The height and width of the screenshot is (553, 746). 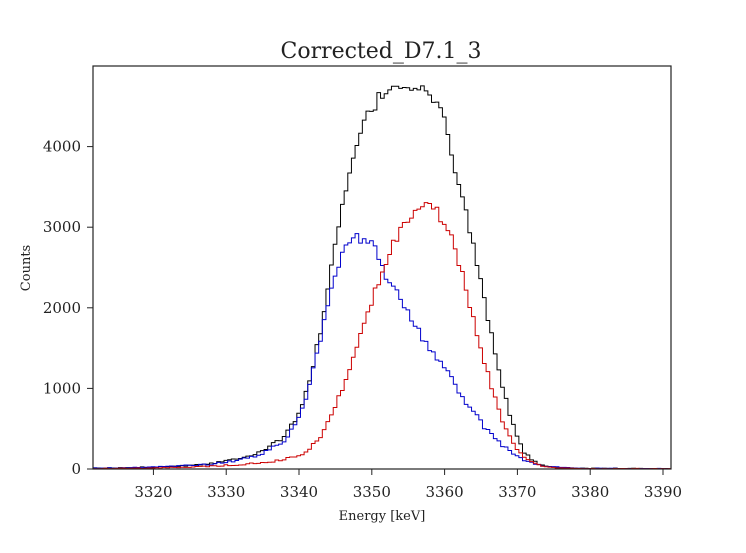 I want to click on y-tick-label: 4000, so click(x=62, y=147).